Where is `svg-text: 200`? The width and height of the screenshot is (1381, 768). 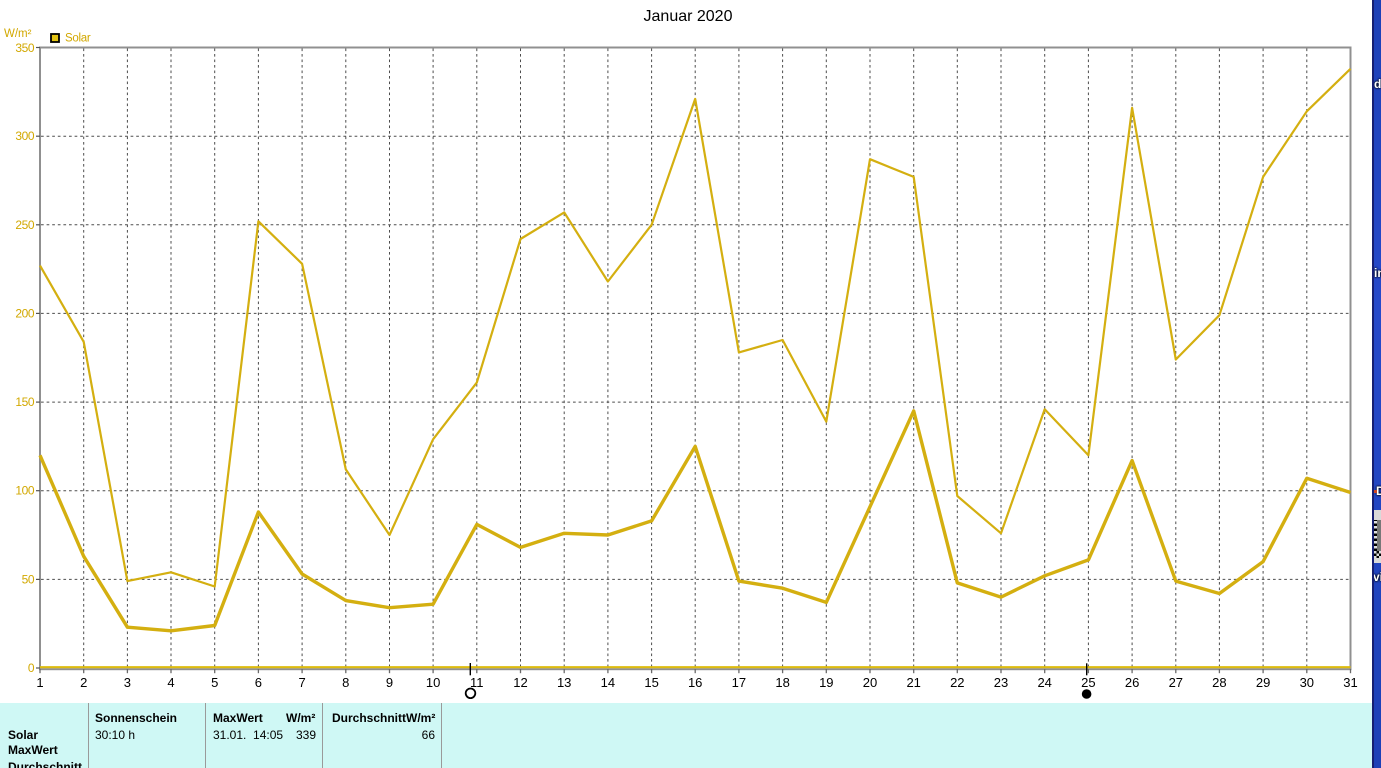
svg-text: 200 is located at coordinates (25, 313).